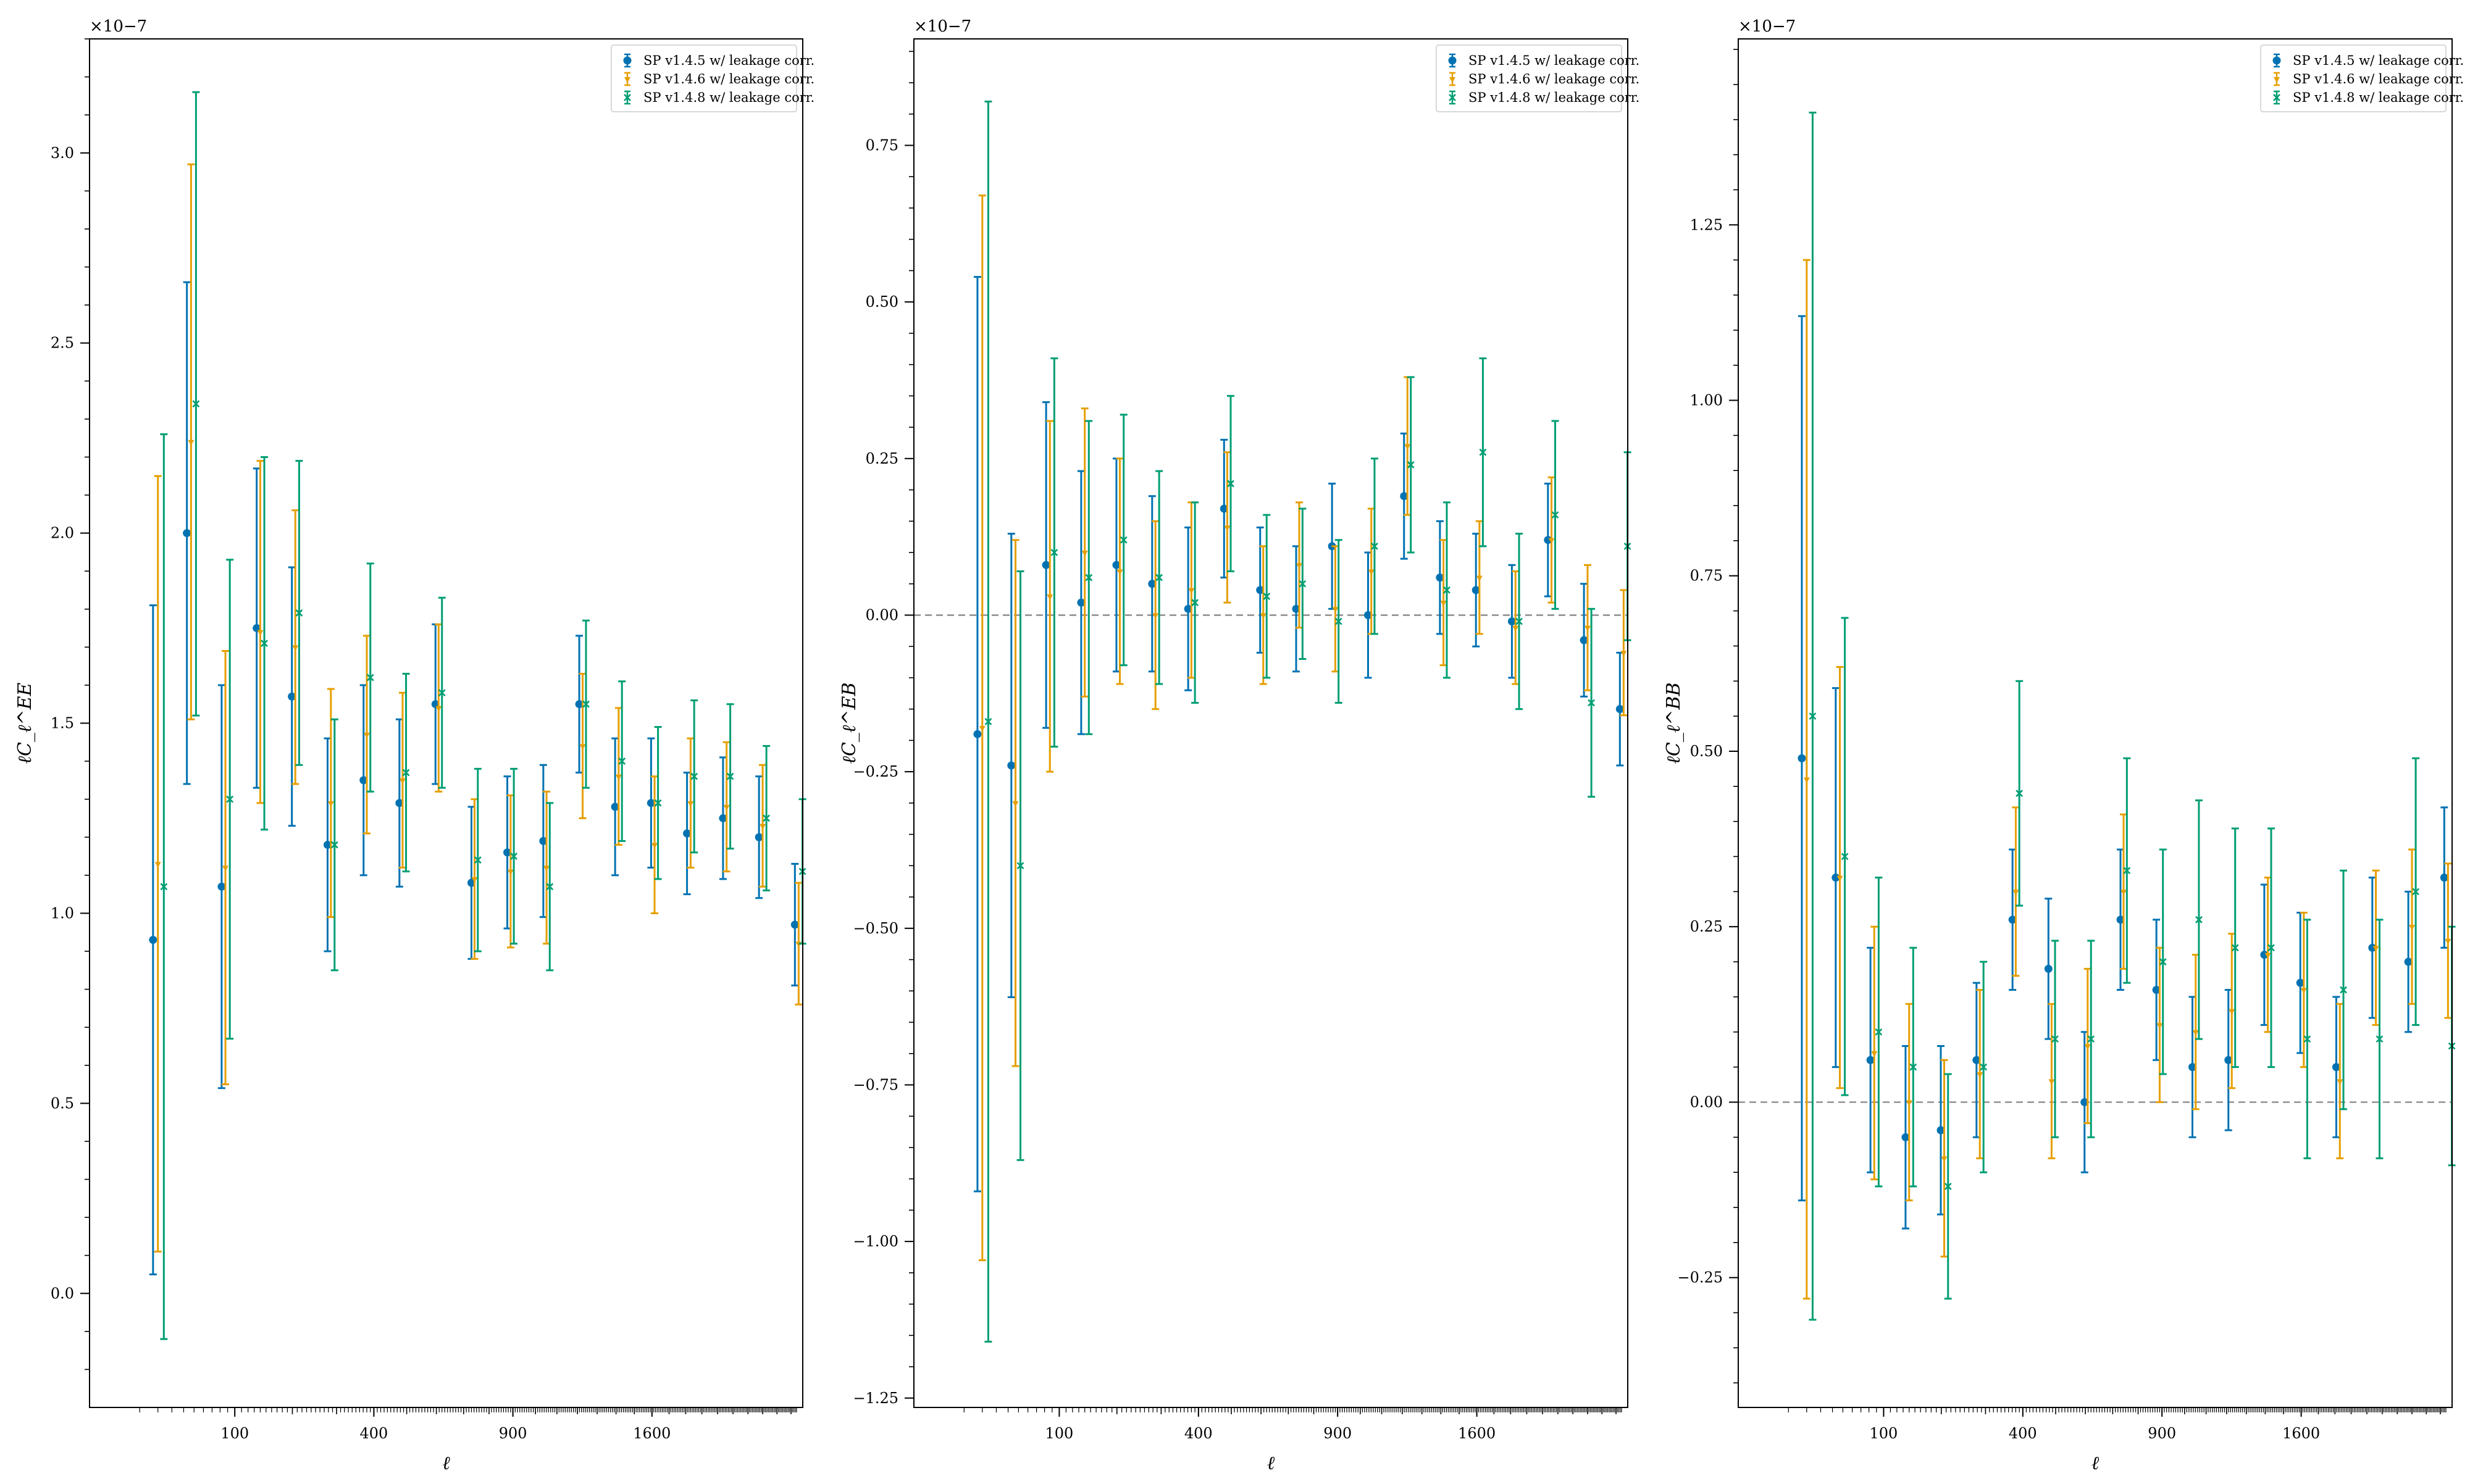 The image size is (2470, 1484). Describe the element at coordinates (63, 913) in the screenshot. I see `y-tick-label: 1.0` at that location.